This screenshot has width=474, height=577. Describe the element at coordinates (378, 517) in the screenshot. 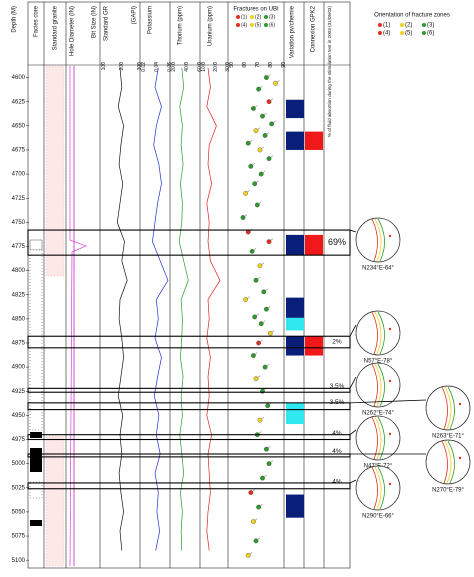

I see `stereonet-label: N290°E-66°` at that location.